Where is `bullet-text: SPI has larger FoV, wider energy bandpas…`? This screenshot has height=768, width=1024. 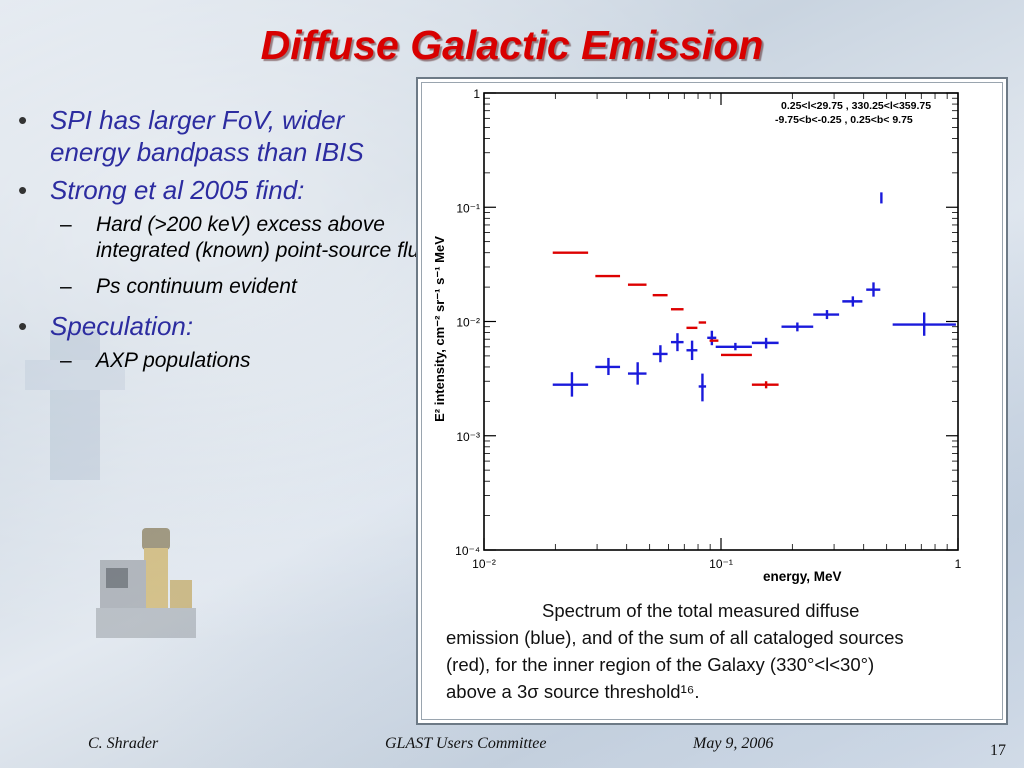
bullet-text: SPI has larger FoV, wider energy bandpas… is located at coordinates (207, 136).